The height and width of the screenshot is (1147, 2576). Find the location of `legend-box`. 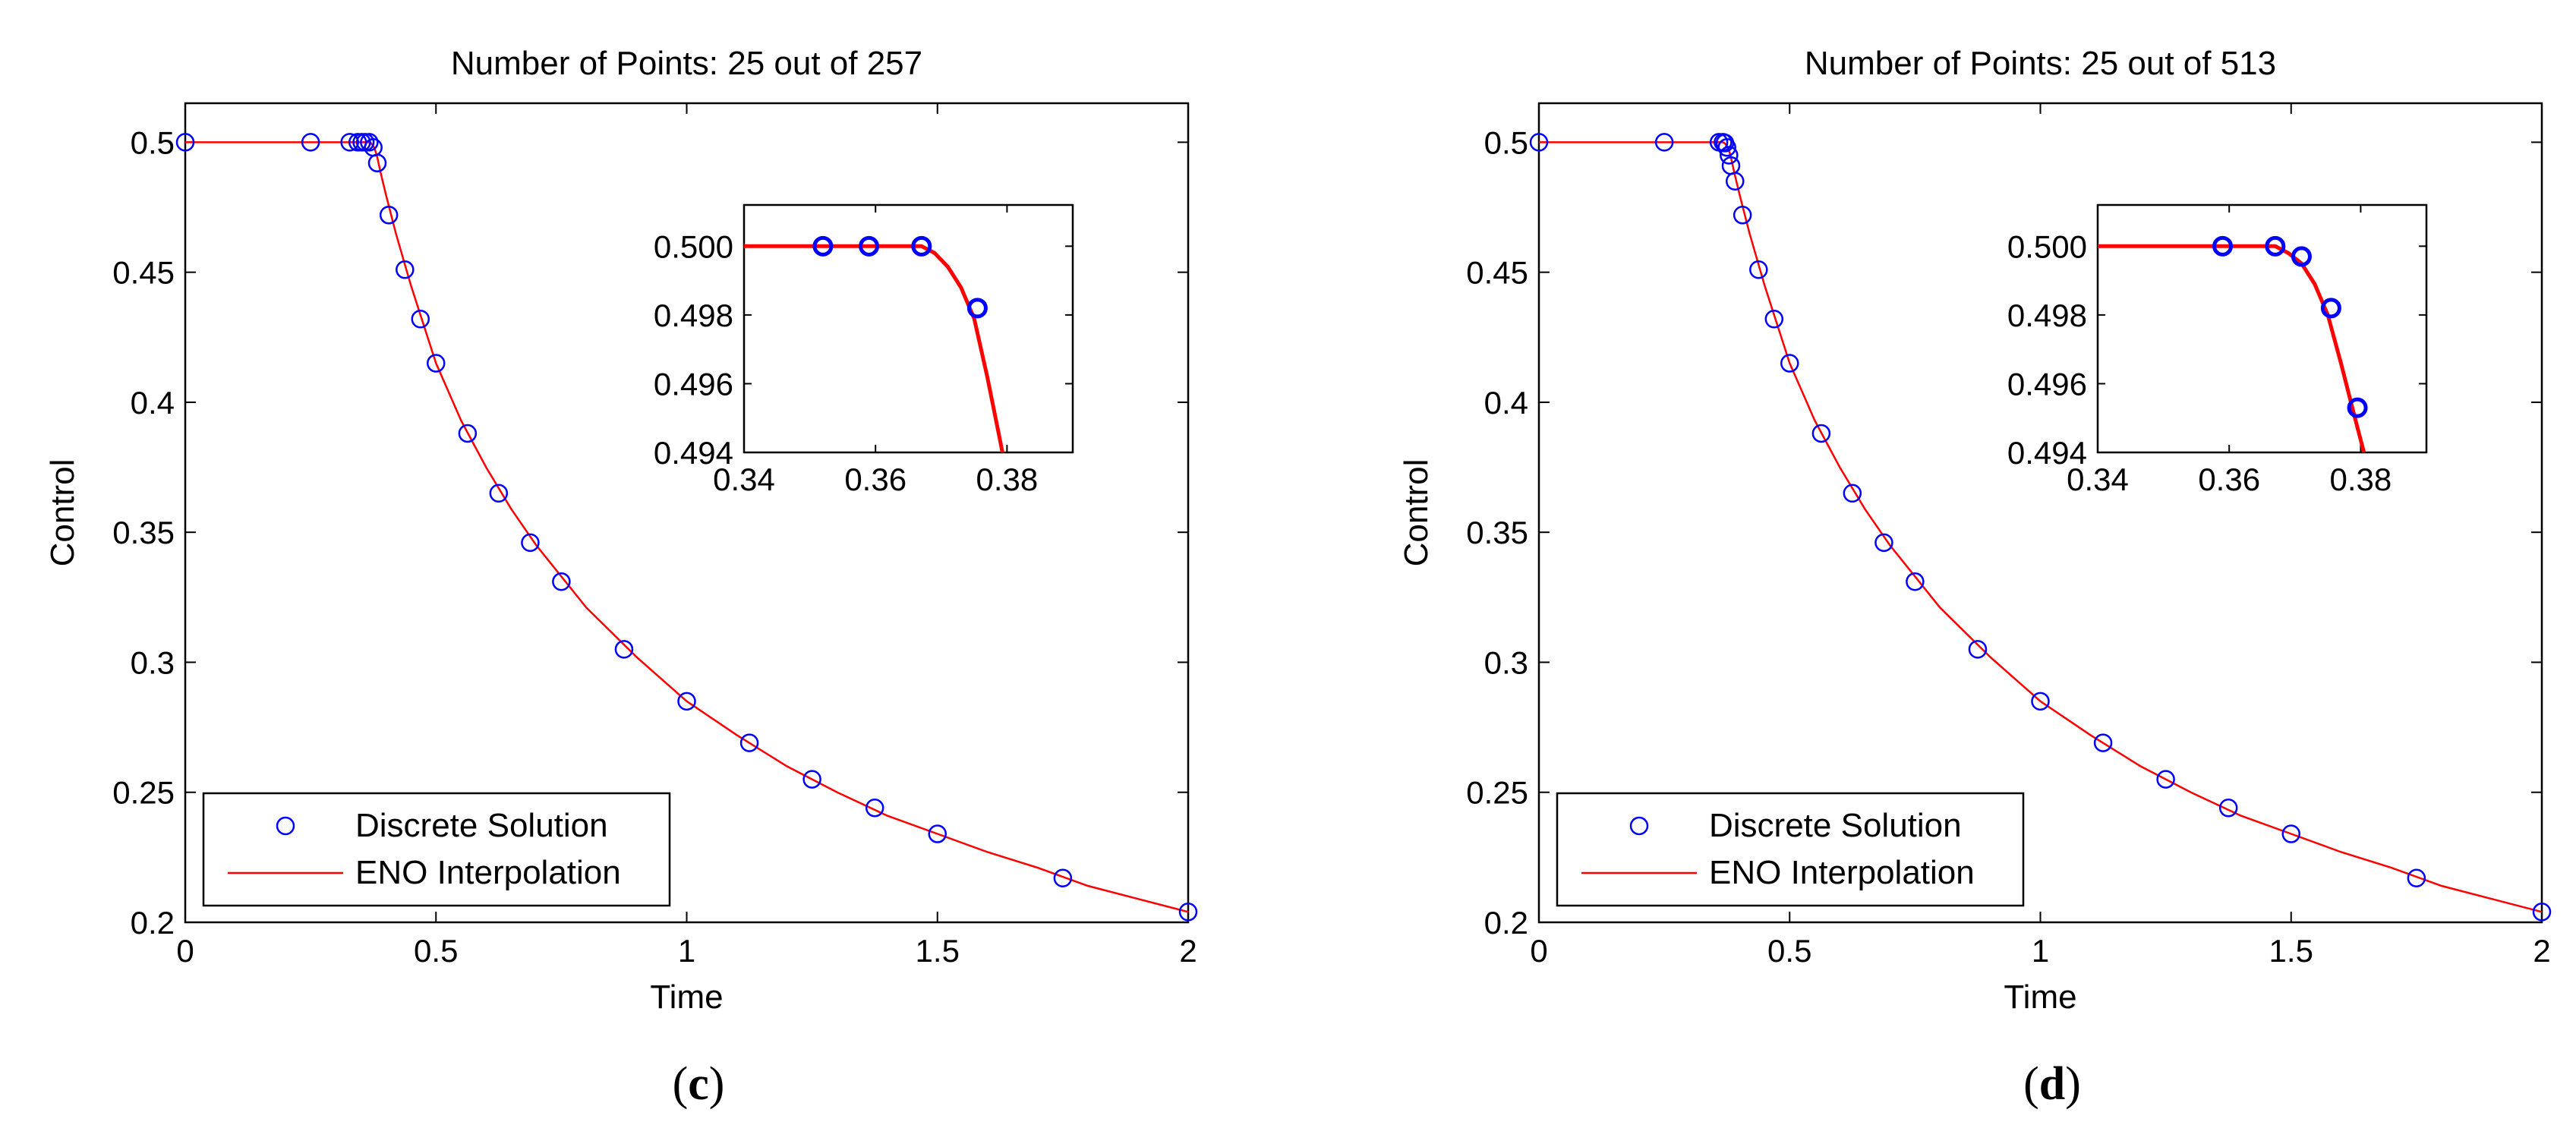

legend-box is located at coordinates (436, 849).